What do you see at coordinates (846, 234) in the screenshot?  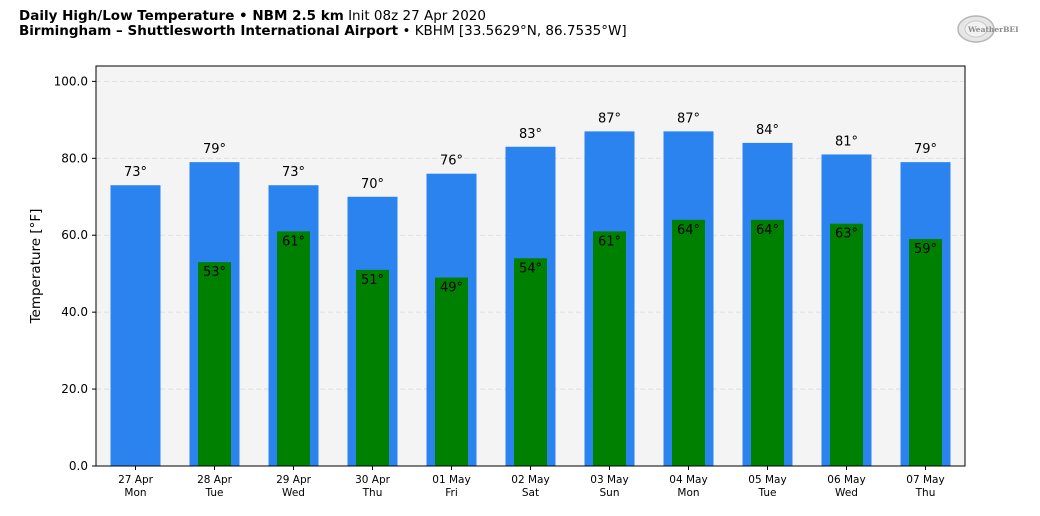 I see `low-temp-label: 63°` at bounding box center [846, 234].